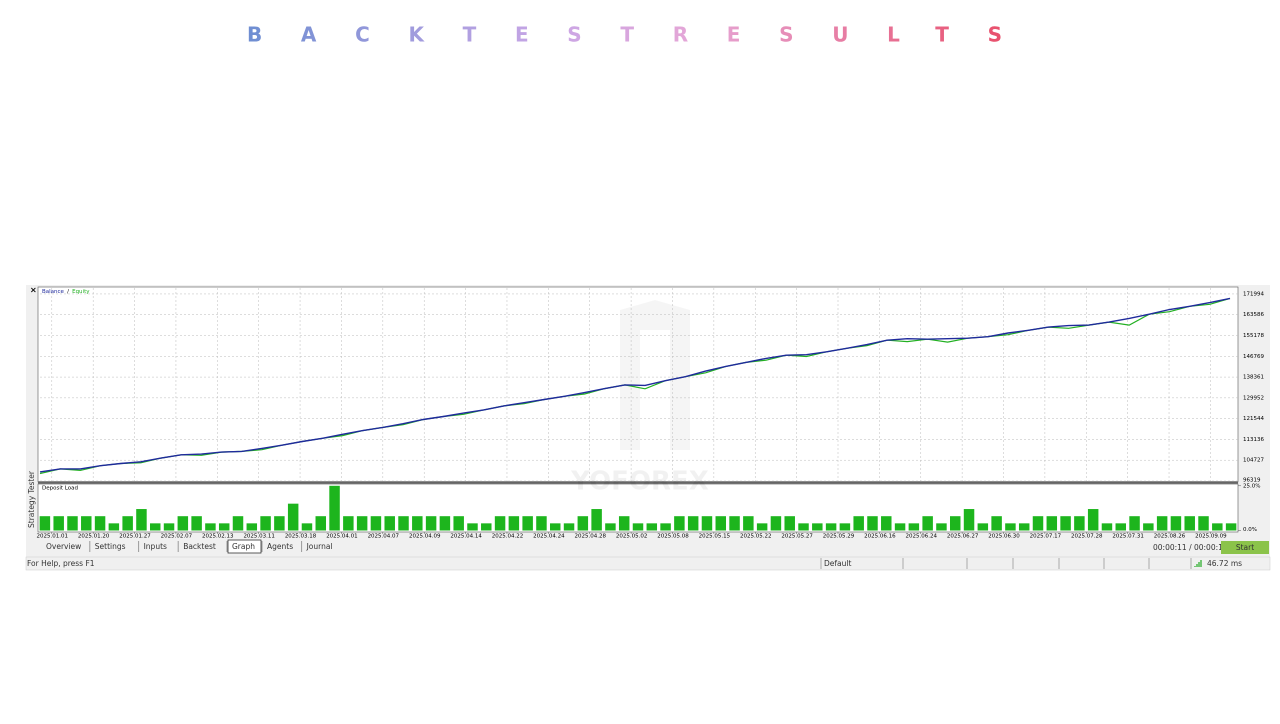 This screenshot has height=724, width=1280. I want to click on x-tick-label: 2025.04.01, so click(342, 537).